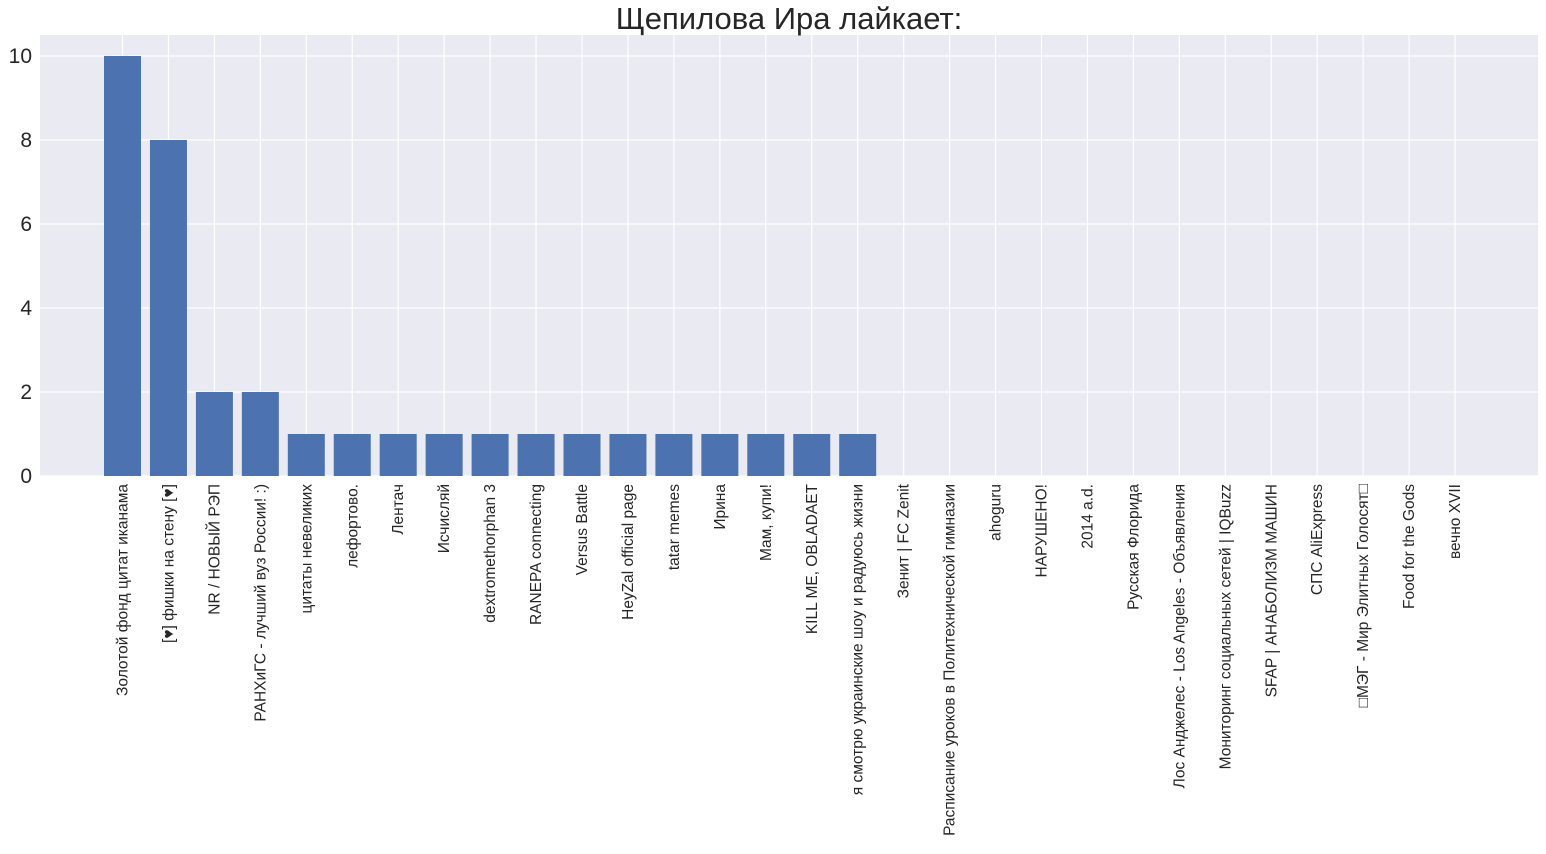 The width and height of the screenshot is (1546, 854). Describe the element at coordinates (444, 518) in the screenshot. I see `x-tick-label: Исчисляй` at that location.